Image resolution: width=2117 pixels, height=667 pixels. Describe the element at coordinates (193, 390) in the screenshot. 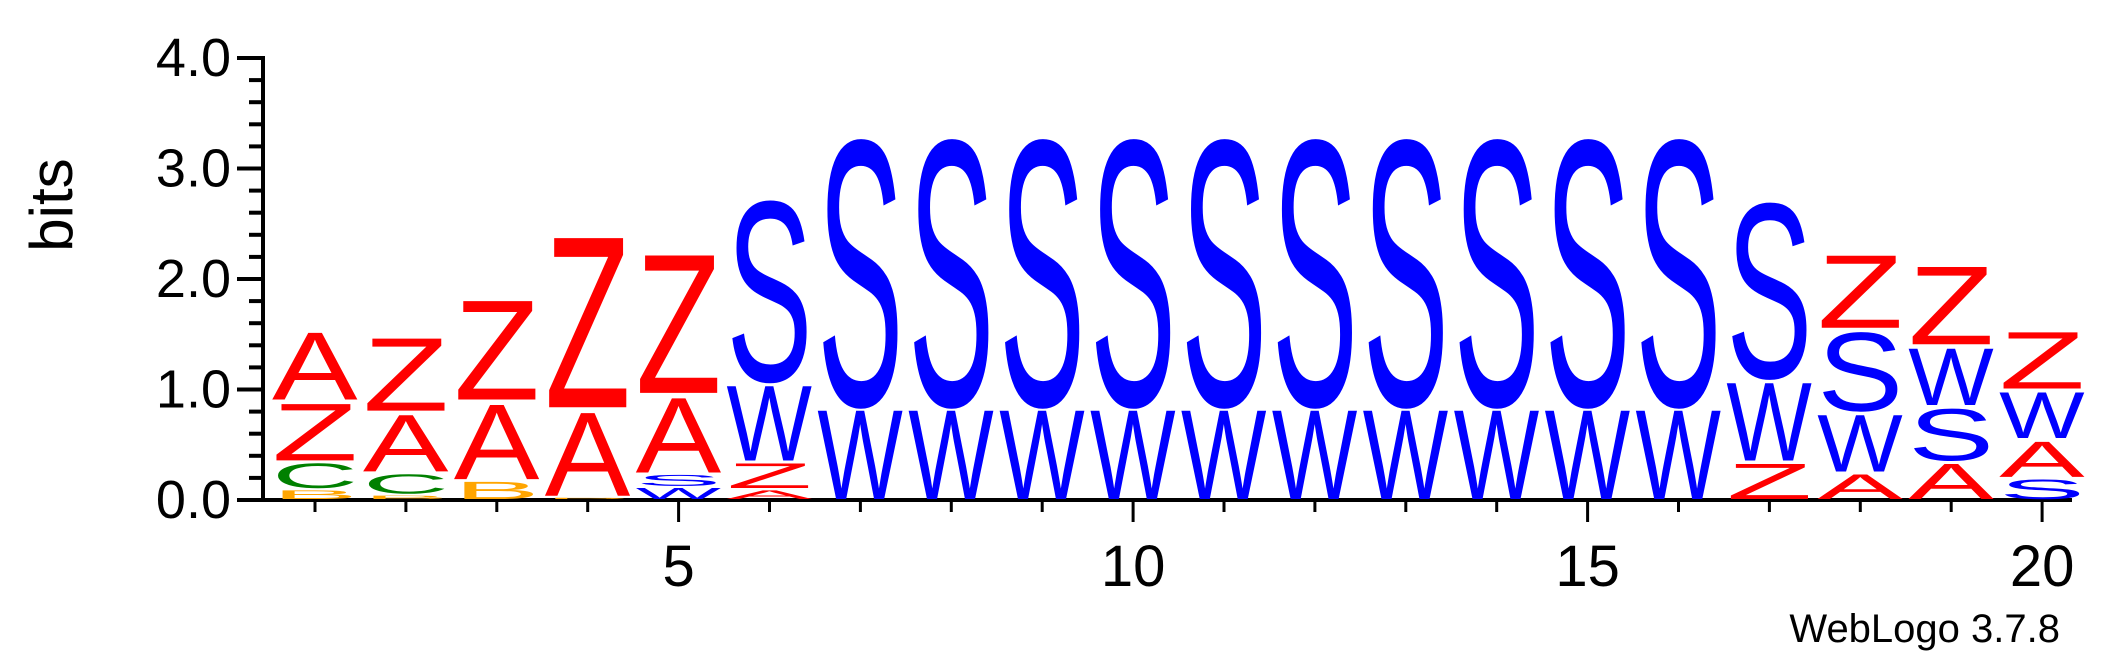

I see `y-tick-label: 1.0` at that location.